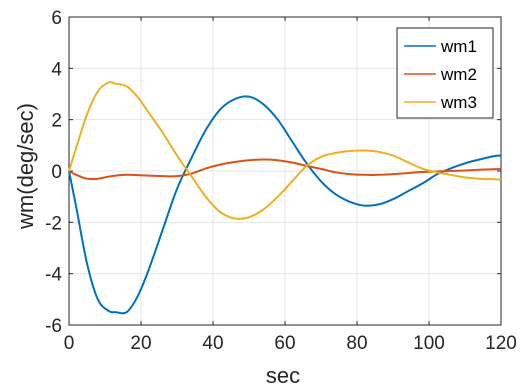 The height and width of the screenshot is (389, 525). I want to click on legend: wm1 wm2 wm3, so click(445, 73).